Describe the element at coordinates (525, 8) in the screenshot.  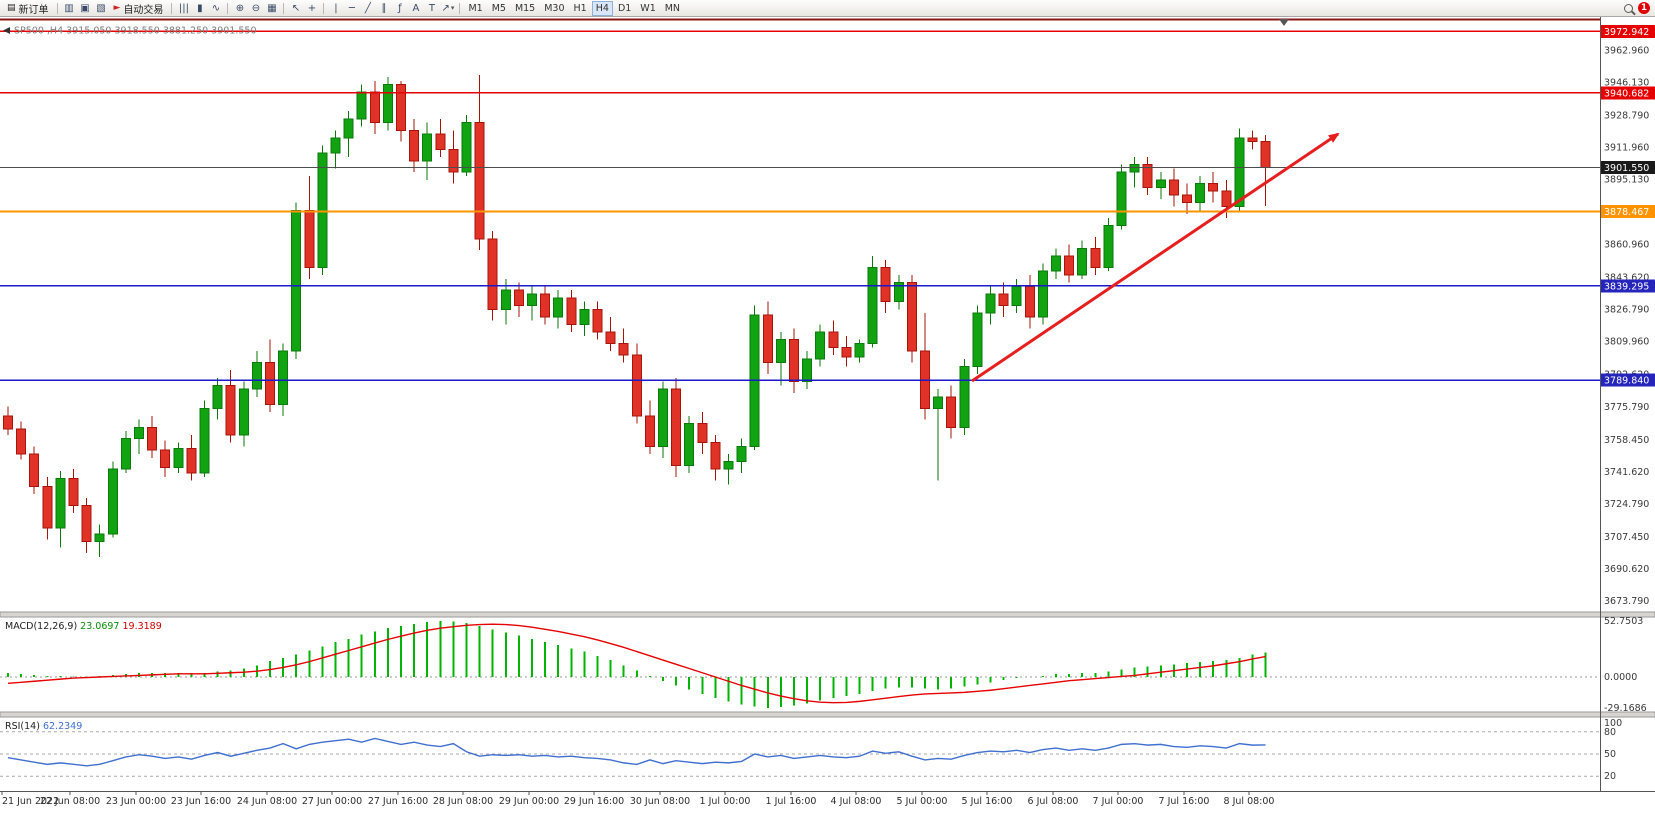
I see `tf-M15: M15` at that location.